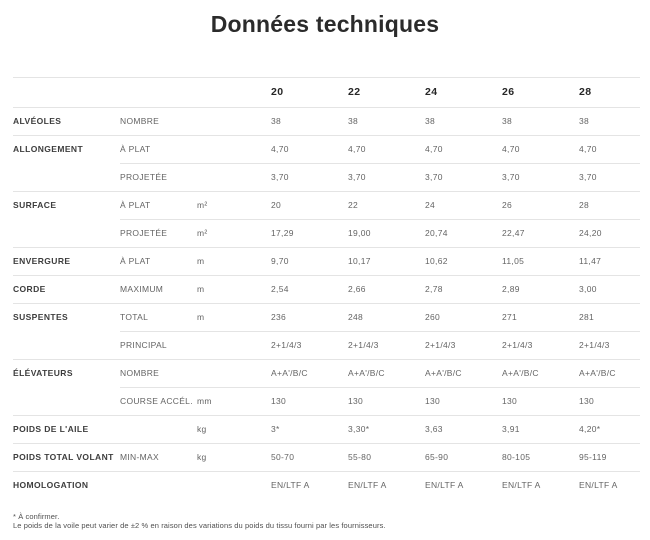 The height and width of the screenshot is (540, 650). I want to click on value-cell: 11,05, so click(513, 261).